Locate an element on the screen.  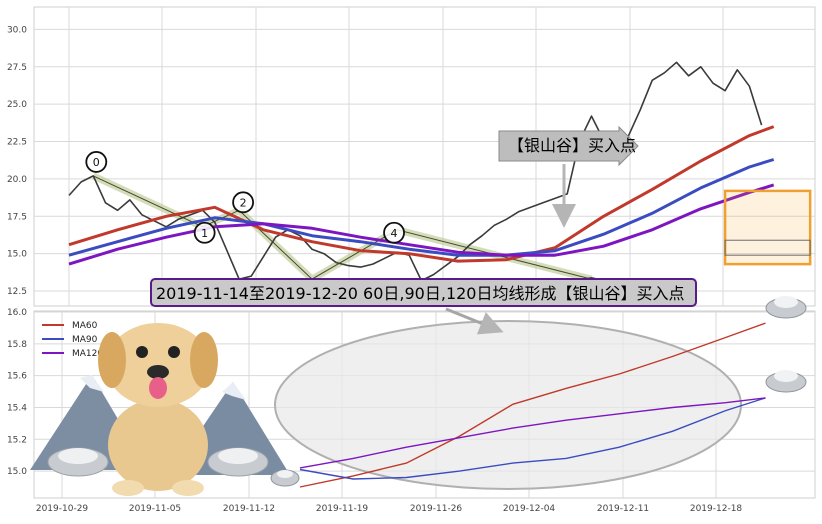
y-tick-label: 15.8 is located at coordinates (17, 345).